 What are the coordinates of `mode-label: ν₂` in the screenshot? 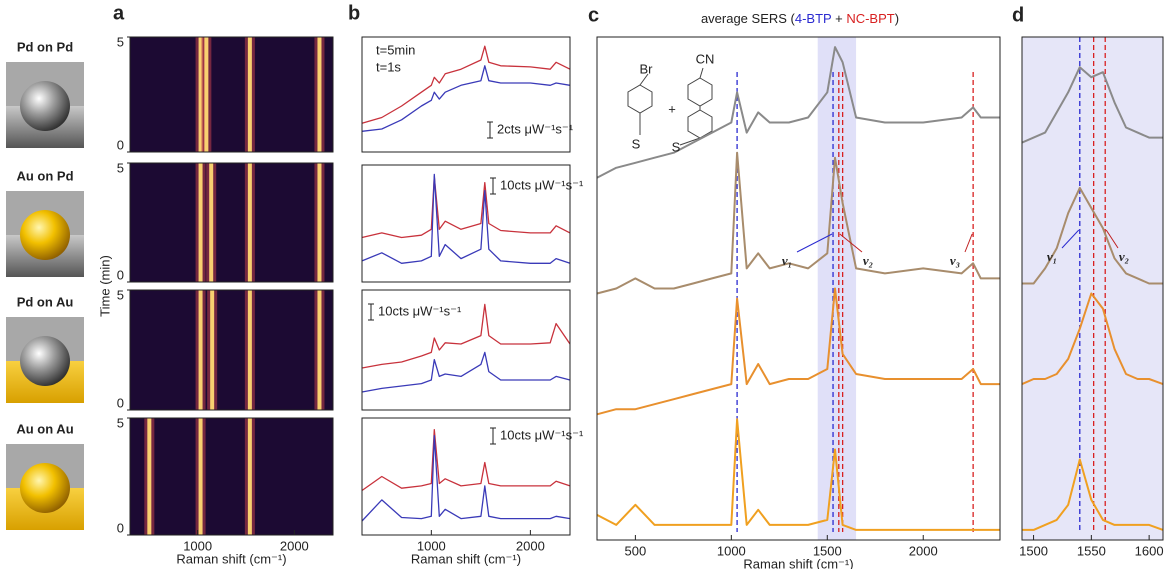 It's located at (1124, 256).